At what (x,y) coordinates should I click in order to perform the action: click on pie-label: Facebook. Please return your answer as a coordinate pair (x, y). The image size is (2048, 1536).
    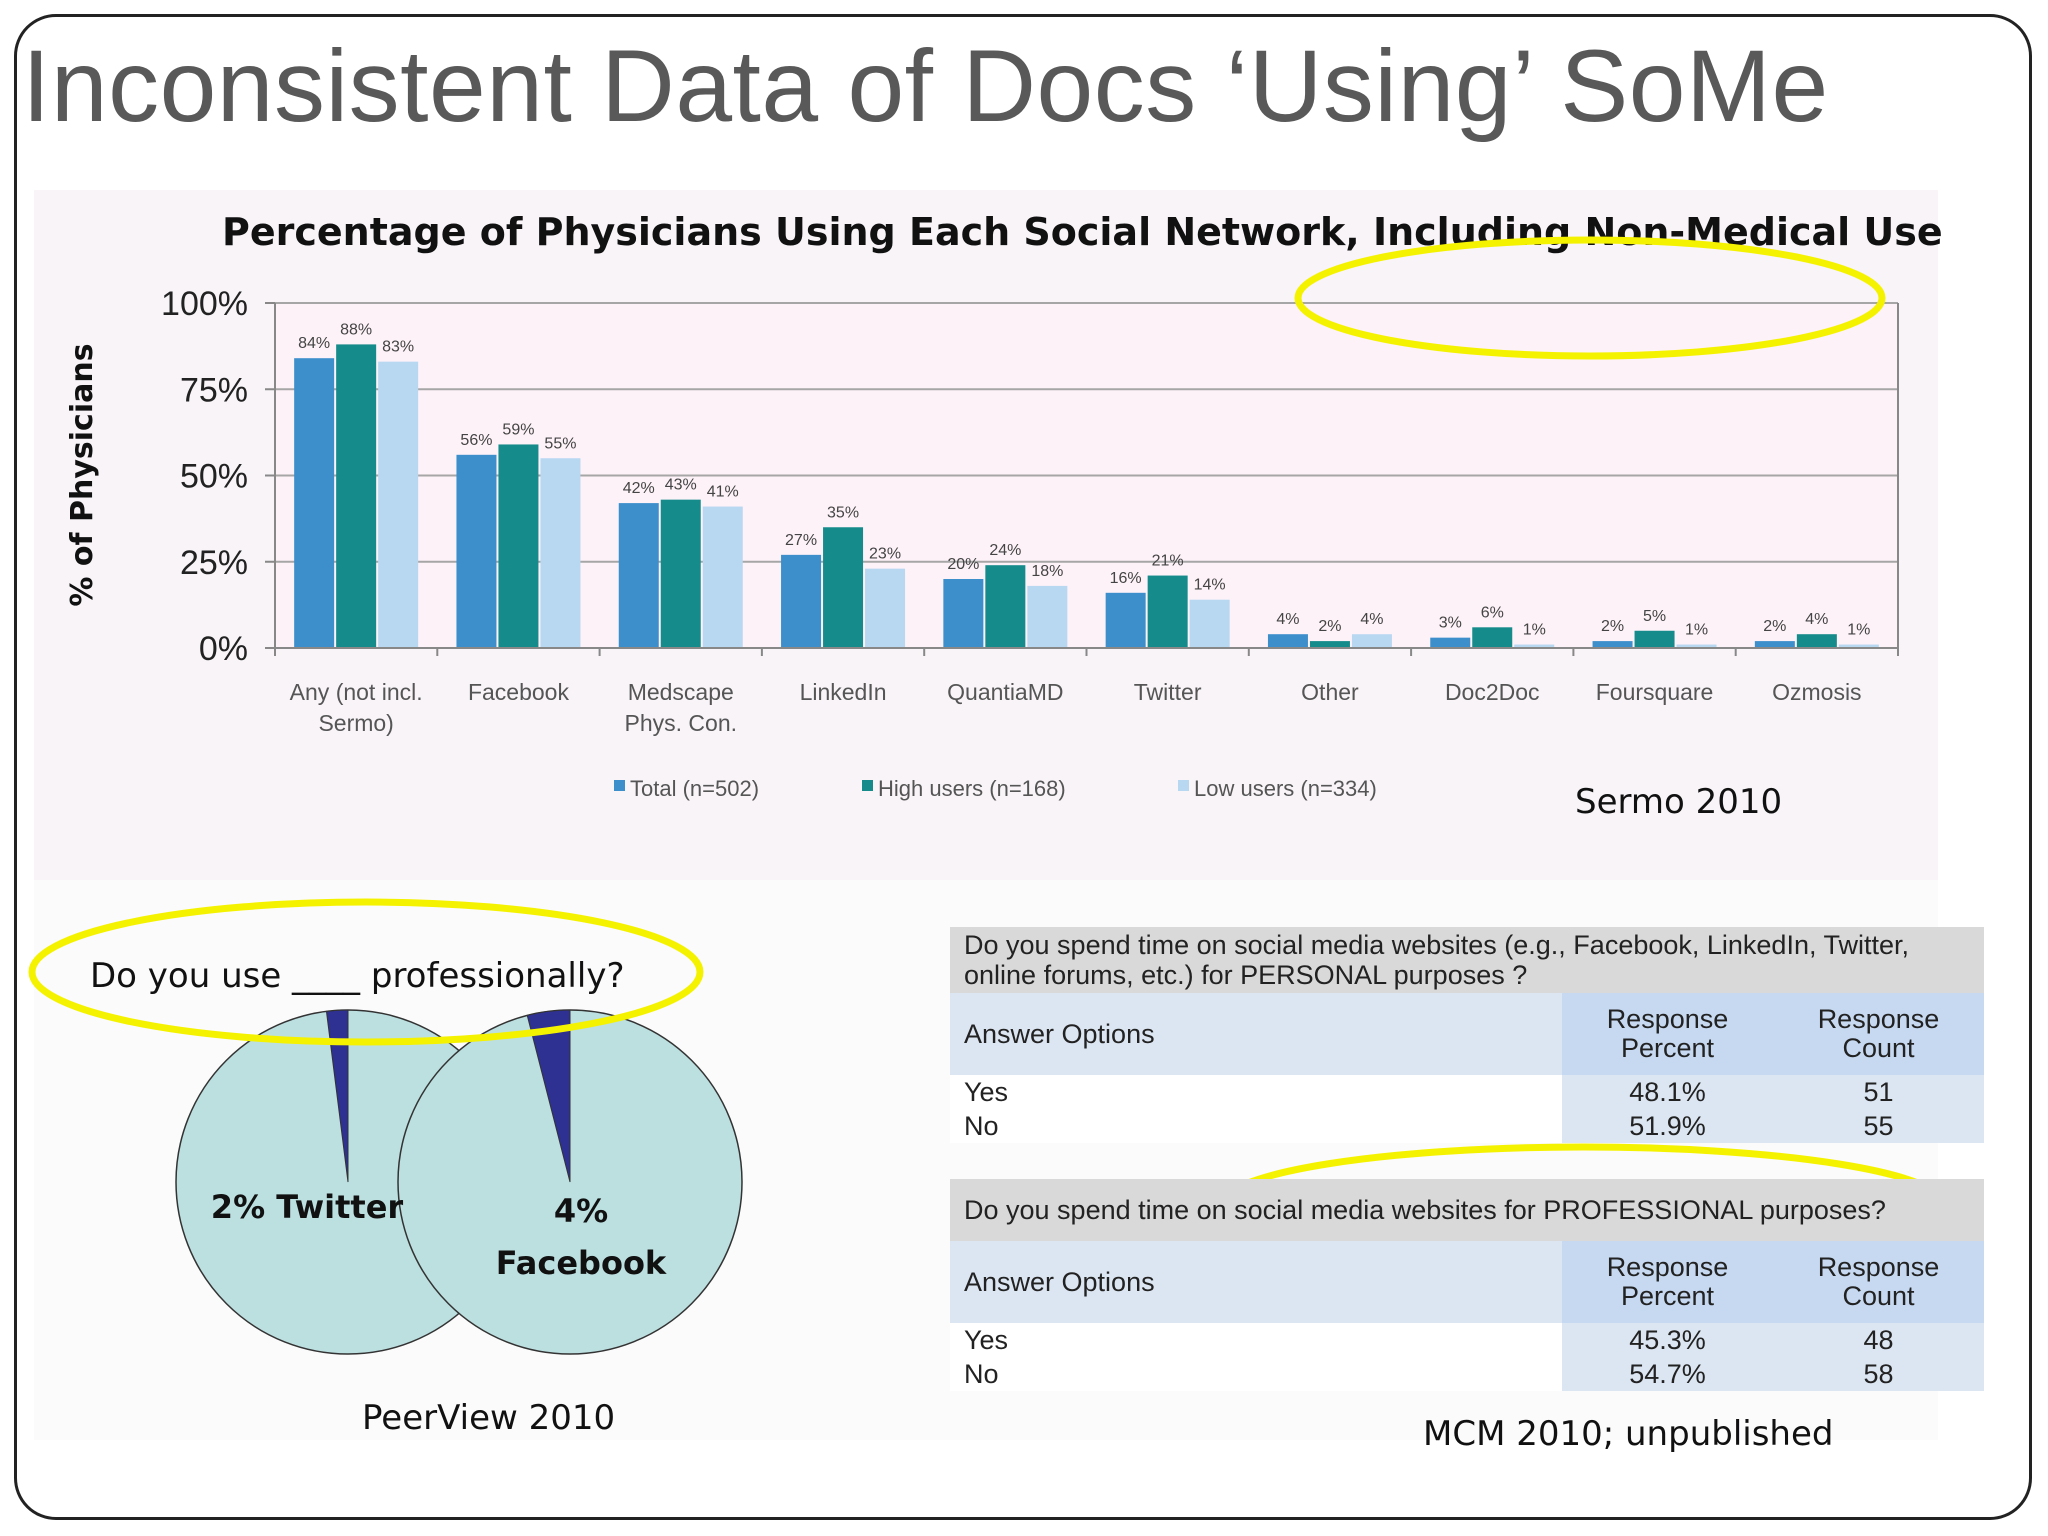
    Looking at the image, I should click on (581, 1263).